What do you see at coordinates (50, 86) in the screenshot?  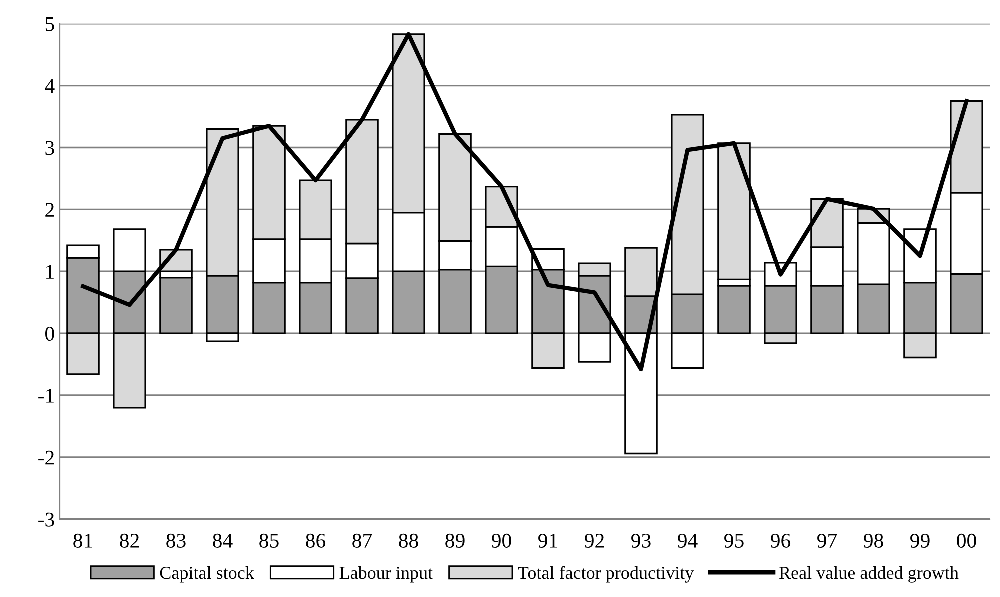 I see `y-tick-label: 4` at bounding box center [50, 86].